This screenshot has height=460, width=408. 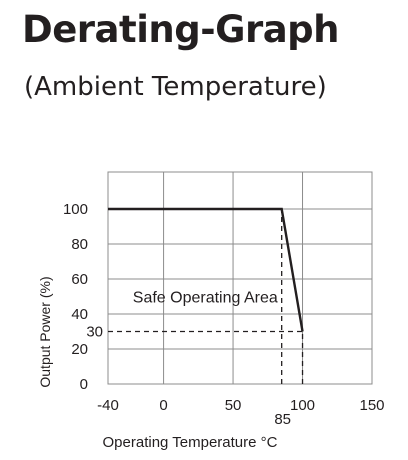 I want to click on series-layer, so click(x=206, y=269).